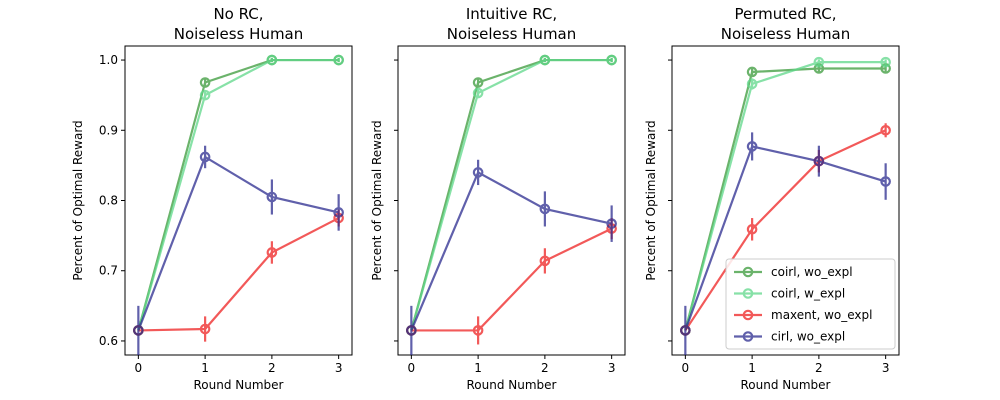 Image resolution: width=1000 pixels, height=400 pixels. What do you see at coordinates (108, 271) in the screenshot?
I see `y-tick-label: 0.7` at bounding box center [108, 271].